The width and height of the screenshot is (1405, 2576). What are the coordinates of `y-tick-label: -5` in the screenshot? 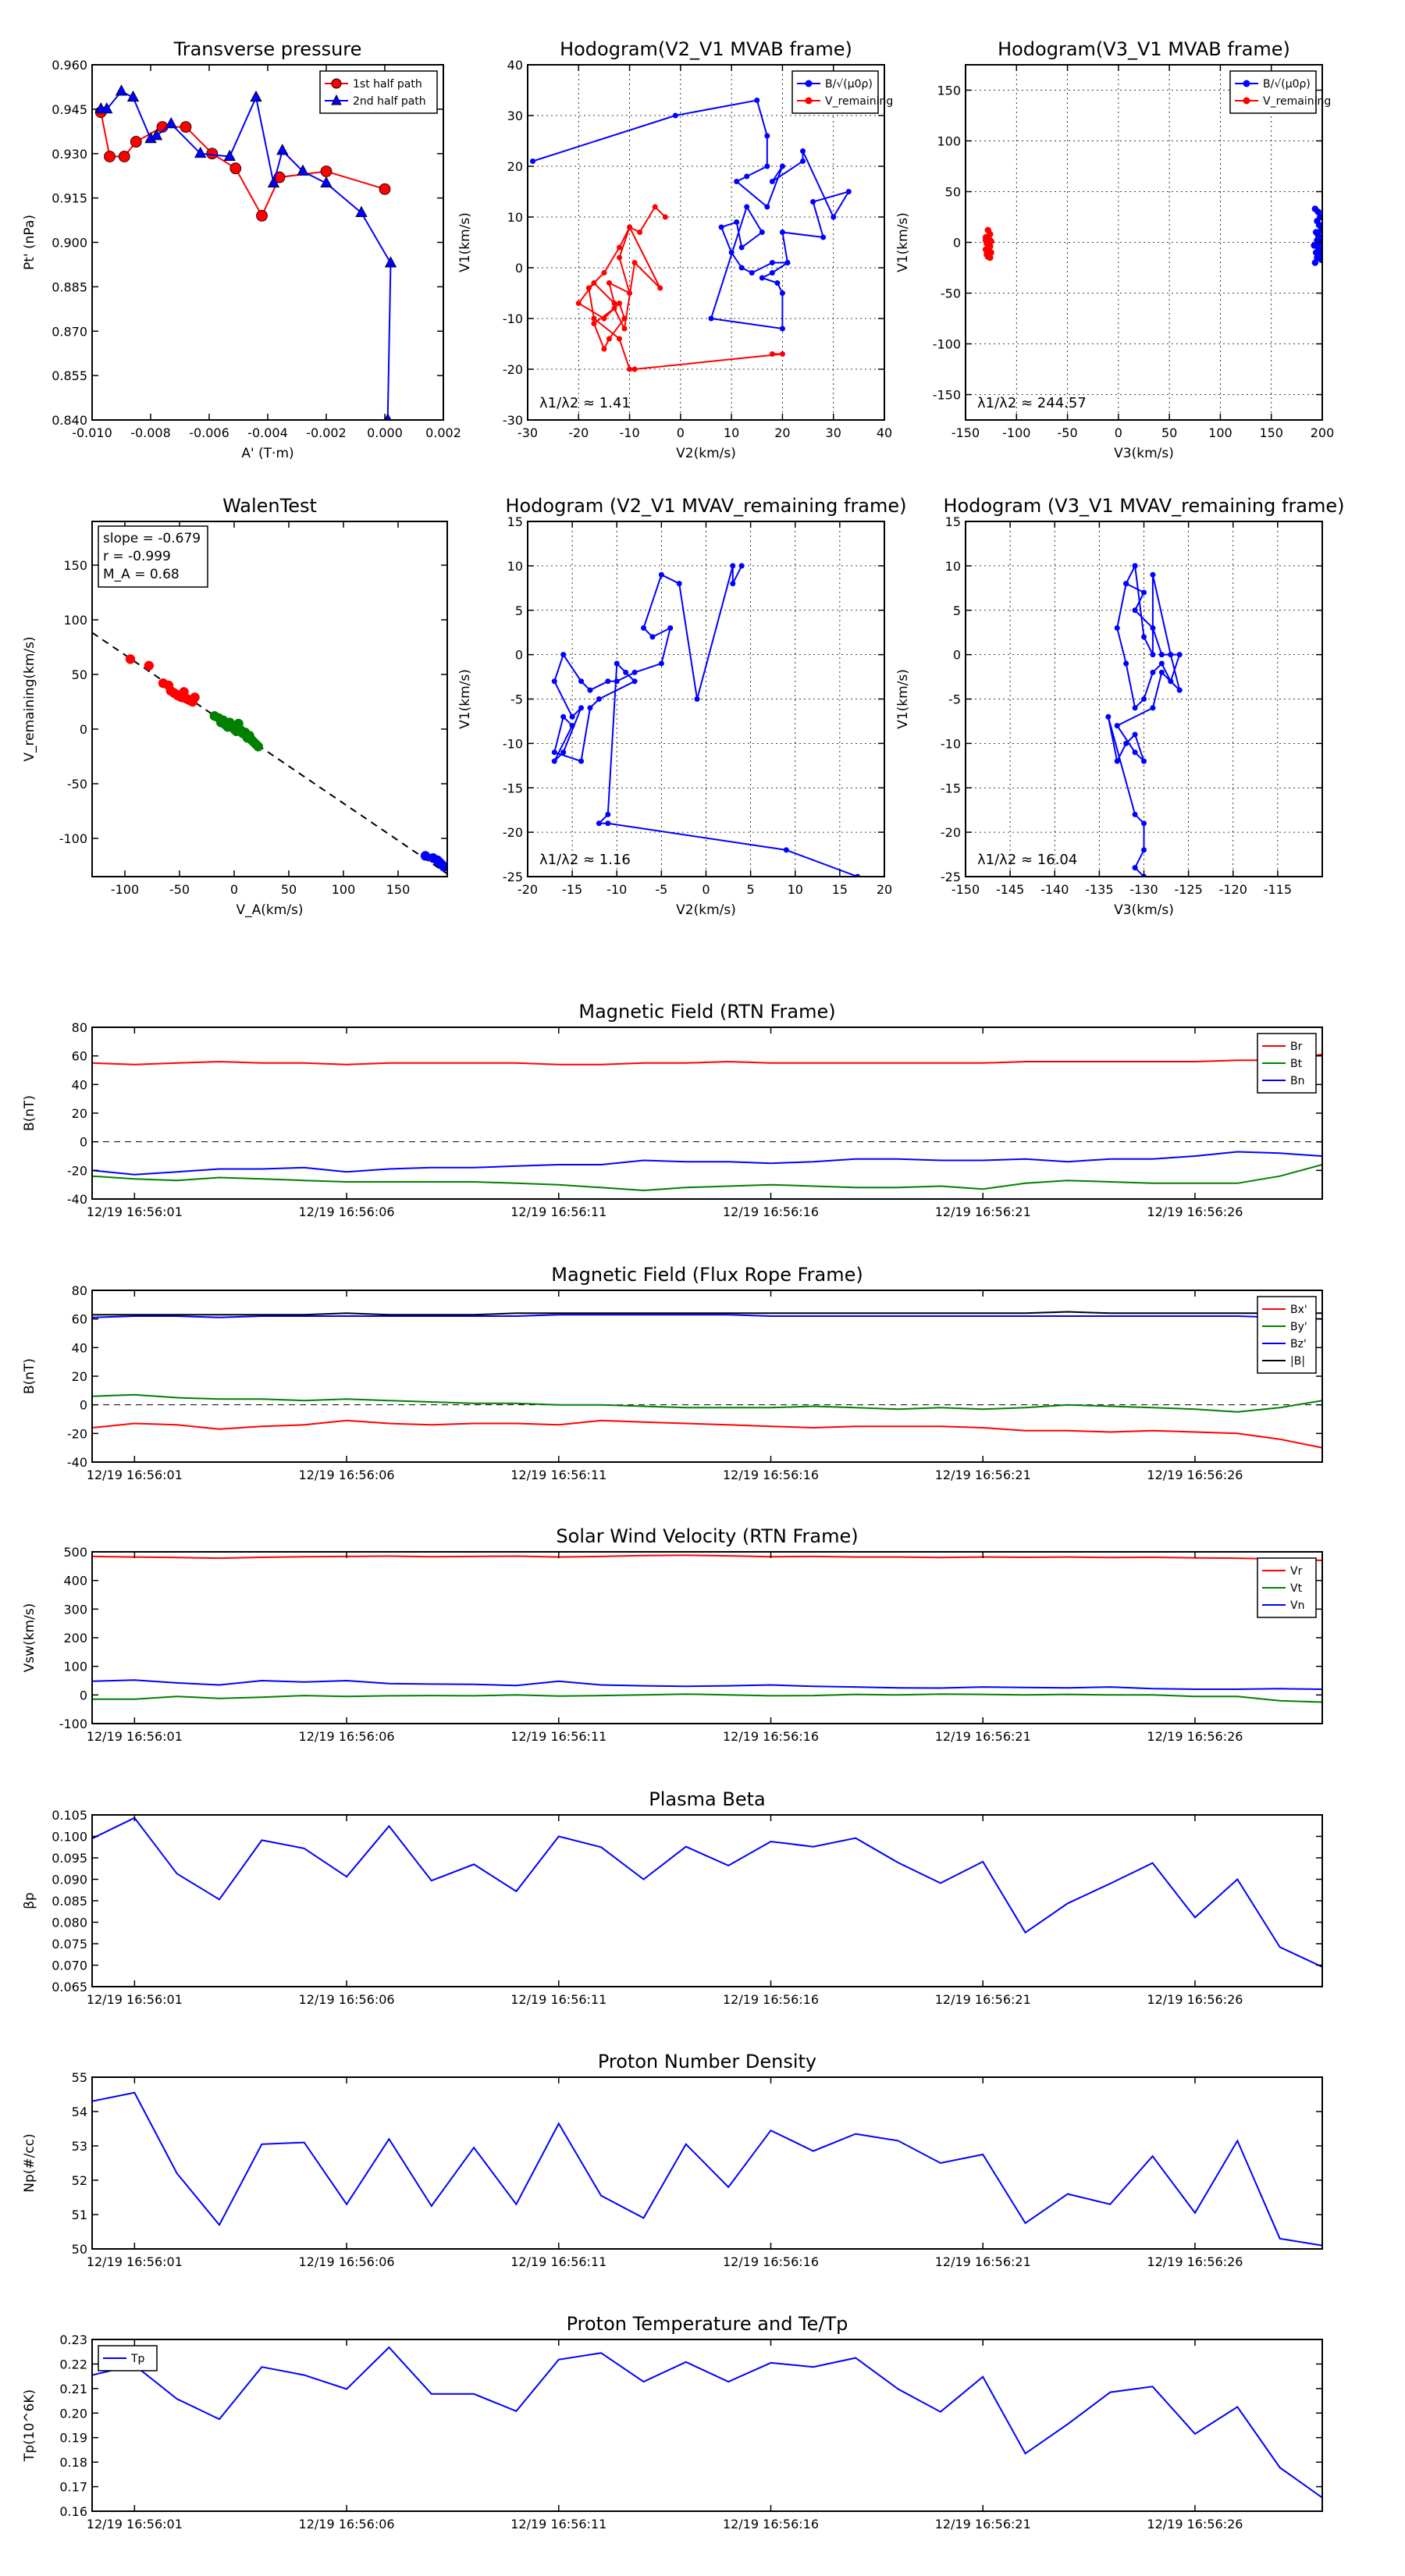 It's located at (955, 699).